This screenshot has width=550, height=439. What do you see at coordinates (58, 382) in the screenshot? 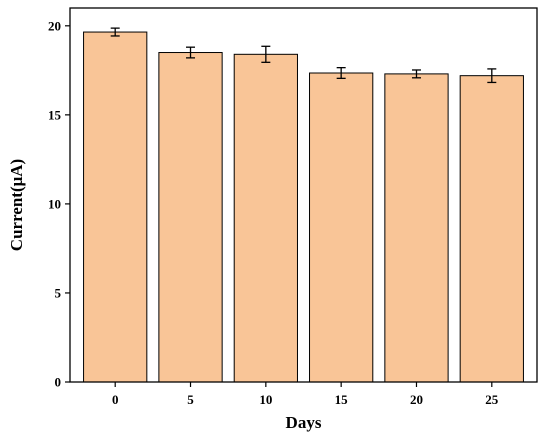
I see `y-tick-label: 0` at bounding box center [58, 382].